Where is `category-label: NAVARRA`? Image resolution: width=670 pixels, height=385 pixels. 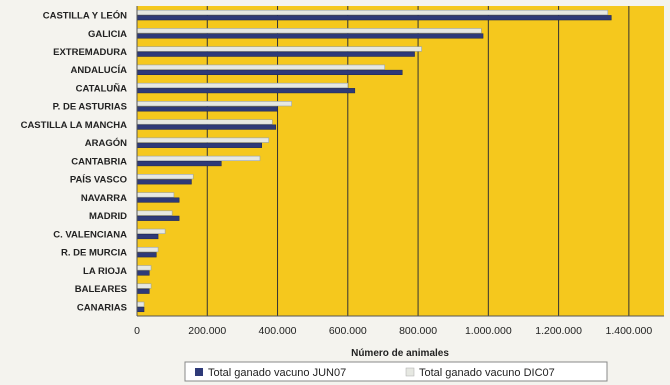
category-label: NAVARRA is located at coordinates (104, 198).